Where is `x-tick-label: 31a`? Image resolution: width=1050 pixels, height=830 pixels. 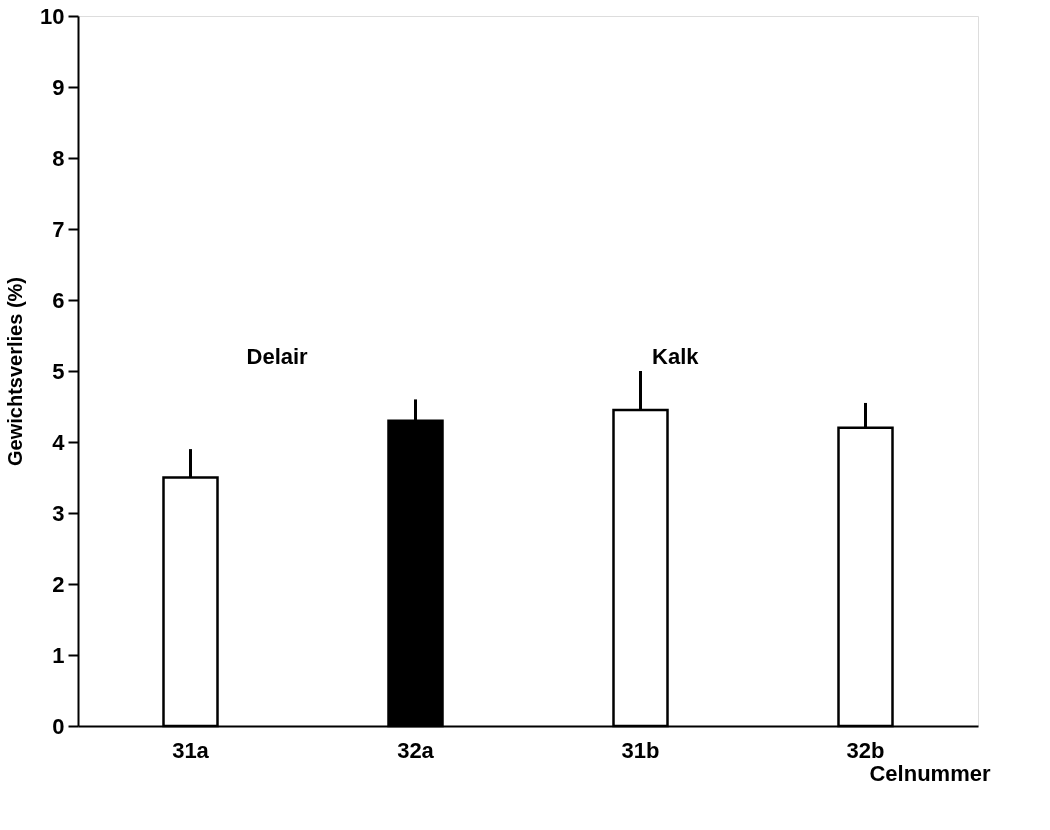 x-tick-label: 31a is located at coordinates (191, 750).